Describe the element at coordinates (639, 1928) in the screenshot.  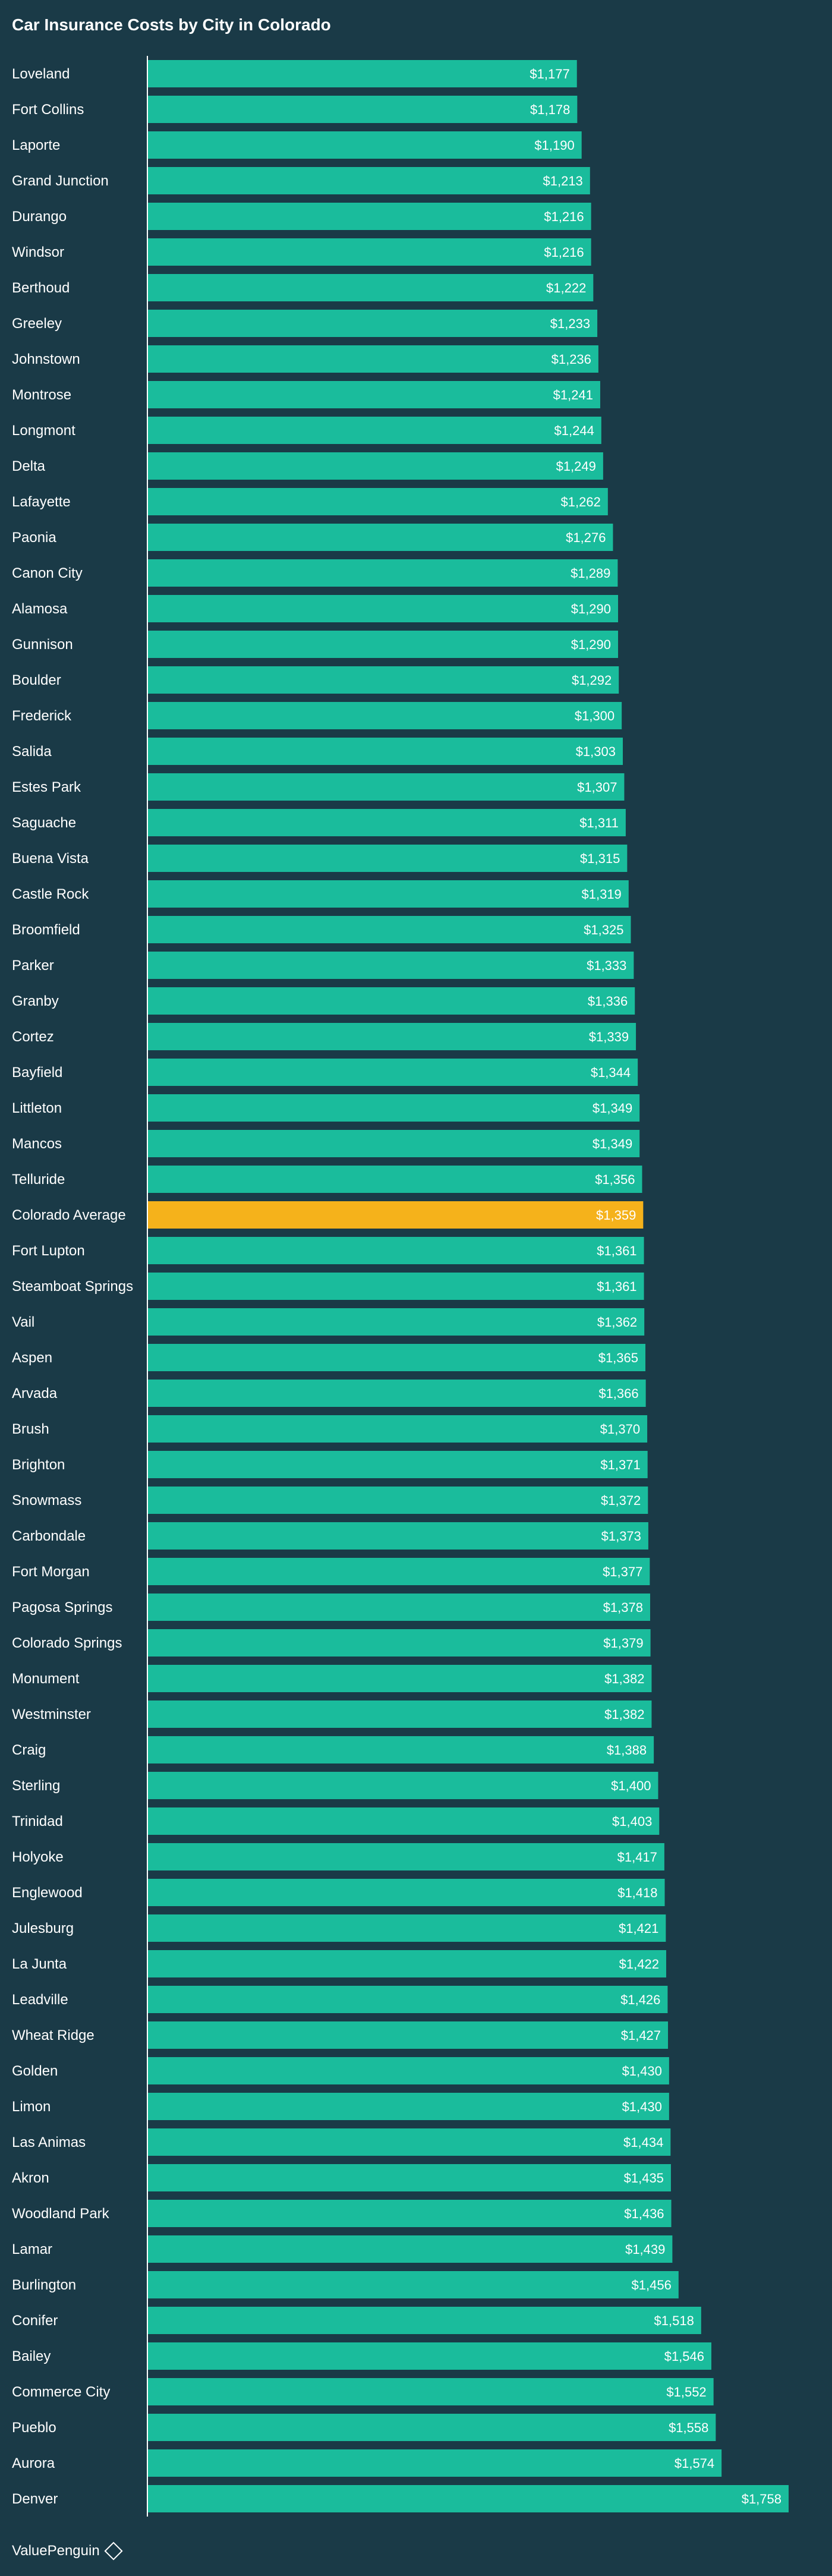
I see `value-label: $1,421` at that location.